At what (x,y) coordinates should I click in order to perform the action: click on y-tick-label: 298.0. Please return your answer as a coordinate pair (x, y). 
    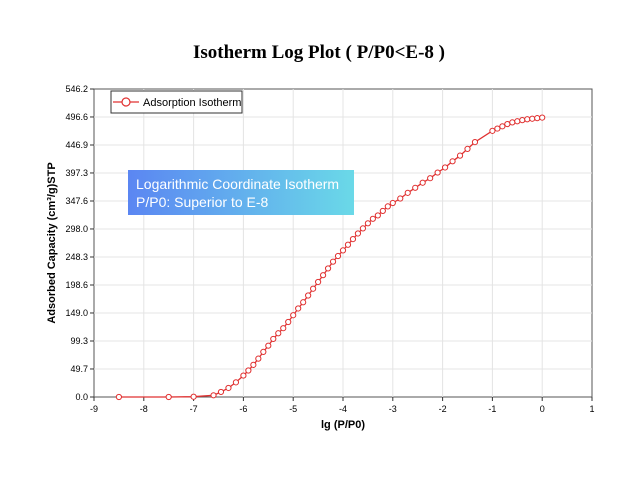
    Looking at the image, I should click on (76, 229).